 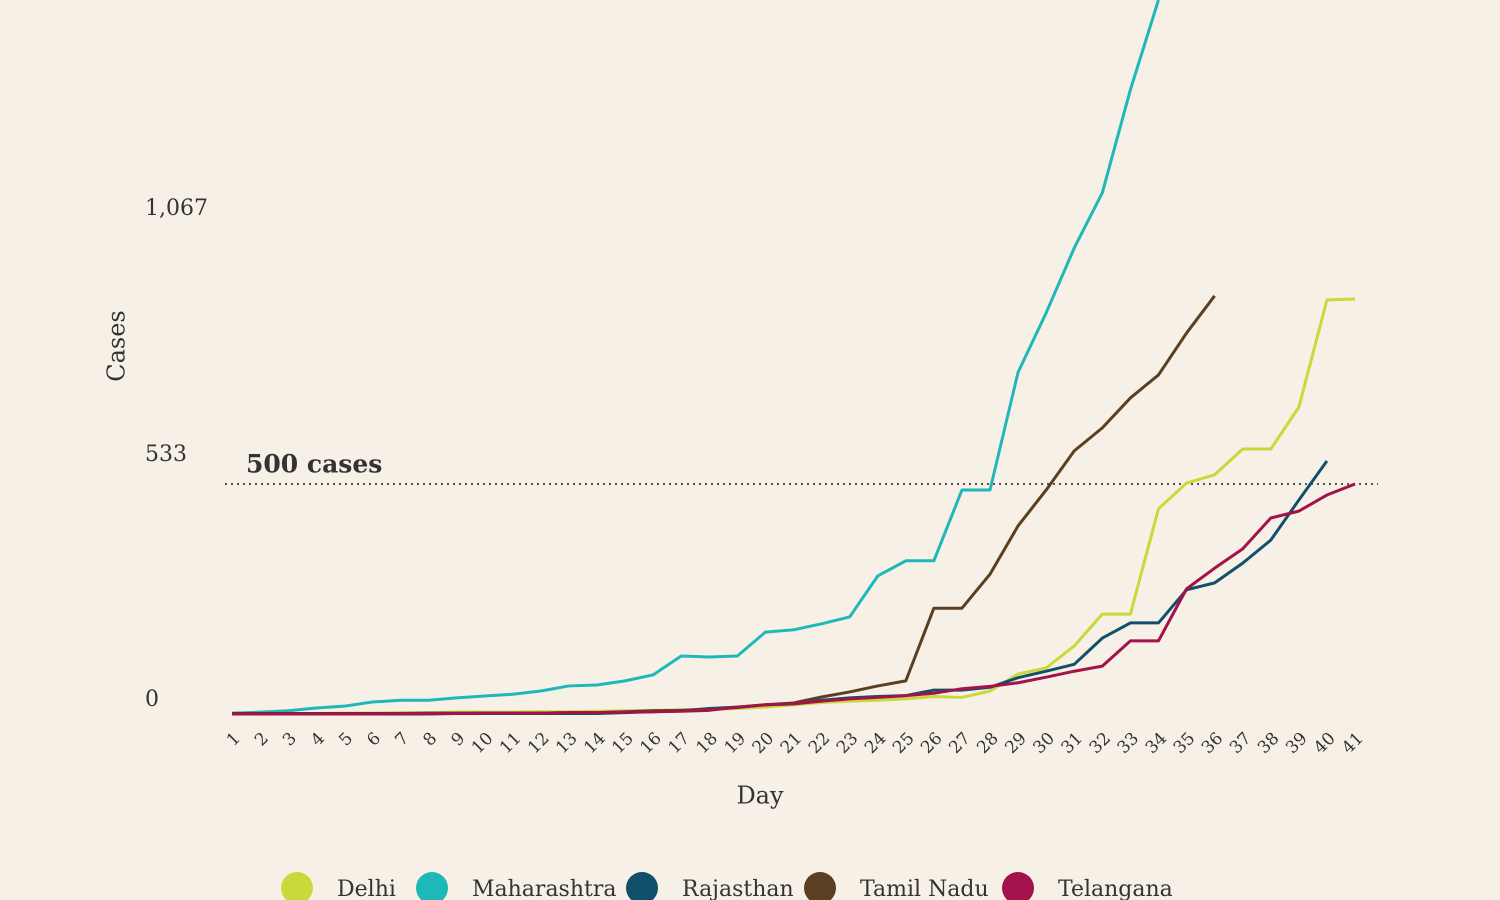 What do you see at coordinates (924, 888) in the screenshot?
I see `legend-label: Tamil Nadu` at bounding box center [924, 888].